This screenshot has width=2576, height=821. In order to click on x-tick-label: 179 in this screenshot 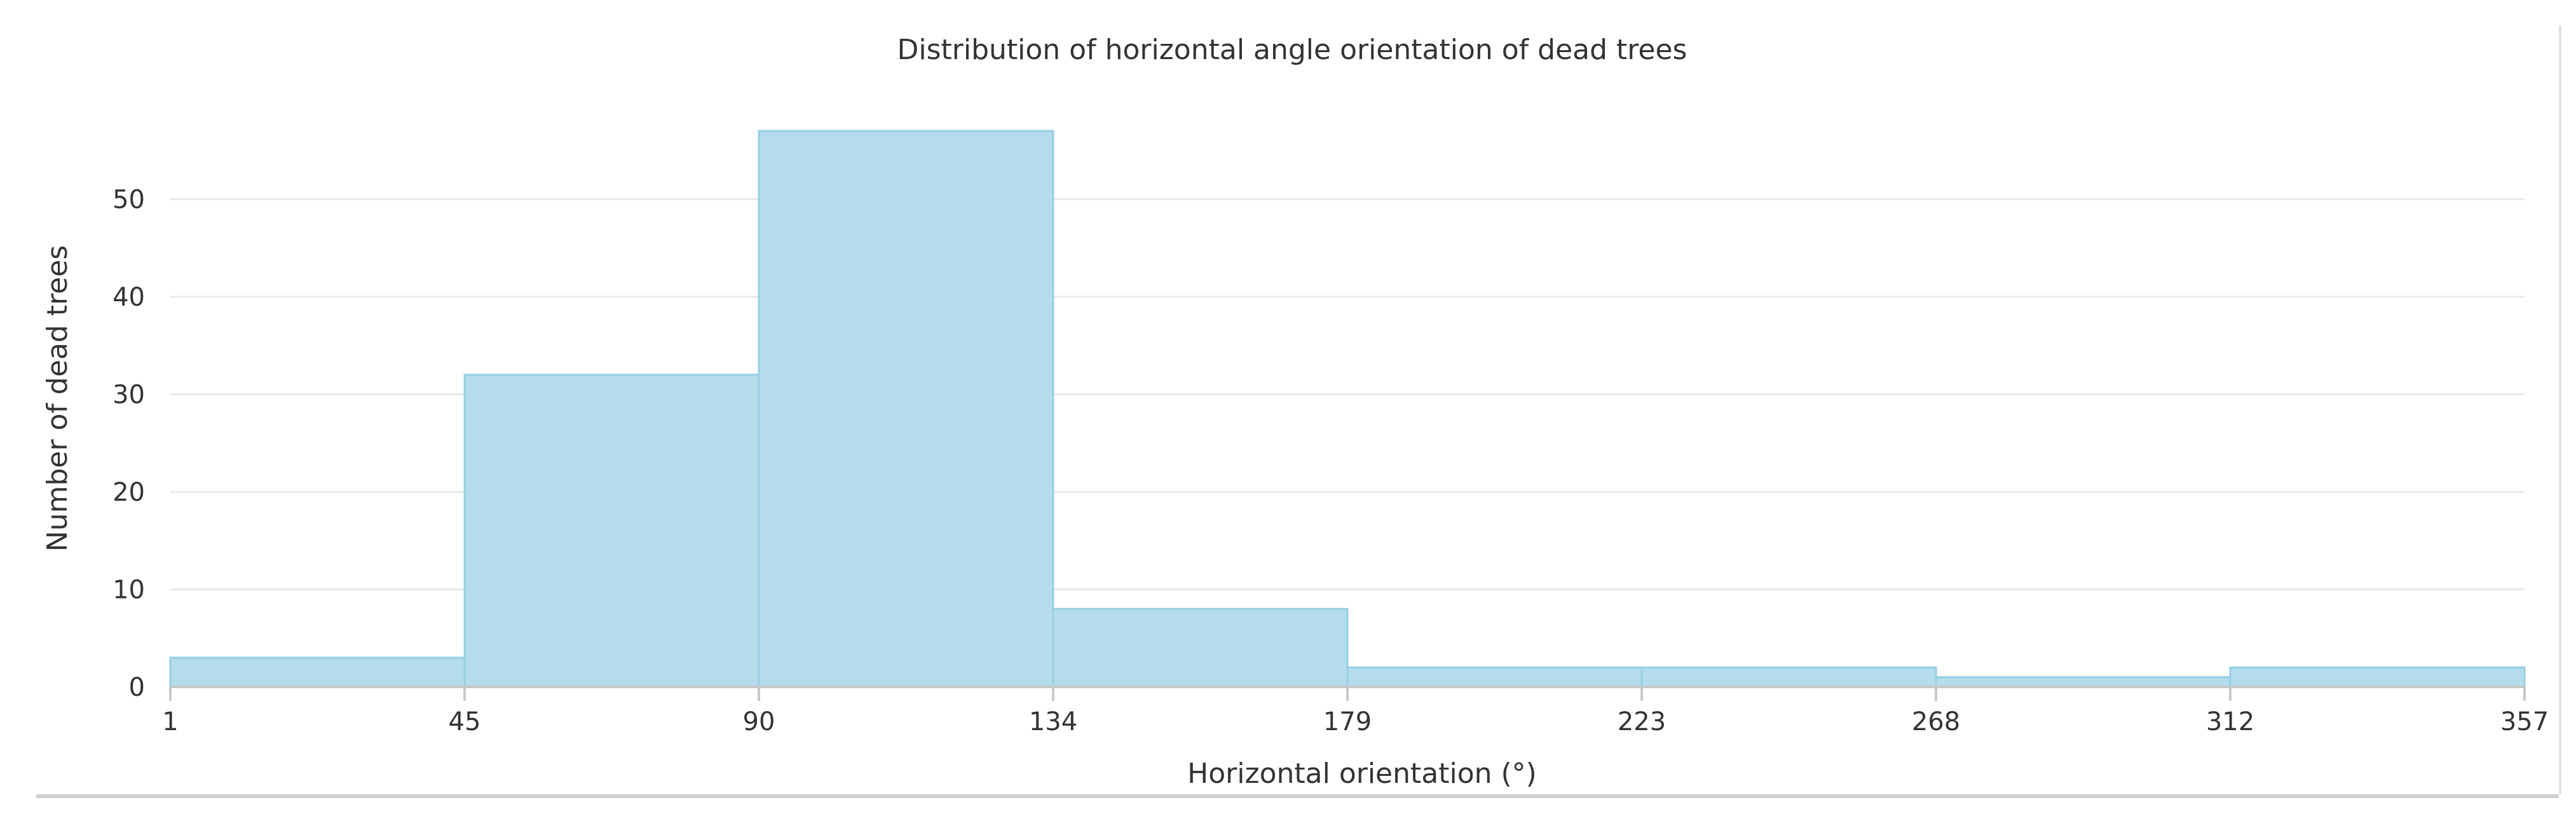, I will do `click(1347, 721)`.